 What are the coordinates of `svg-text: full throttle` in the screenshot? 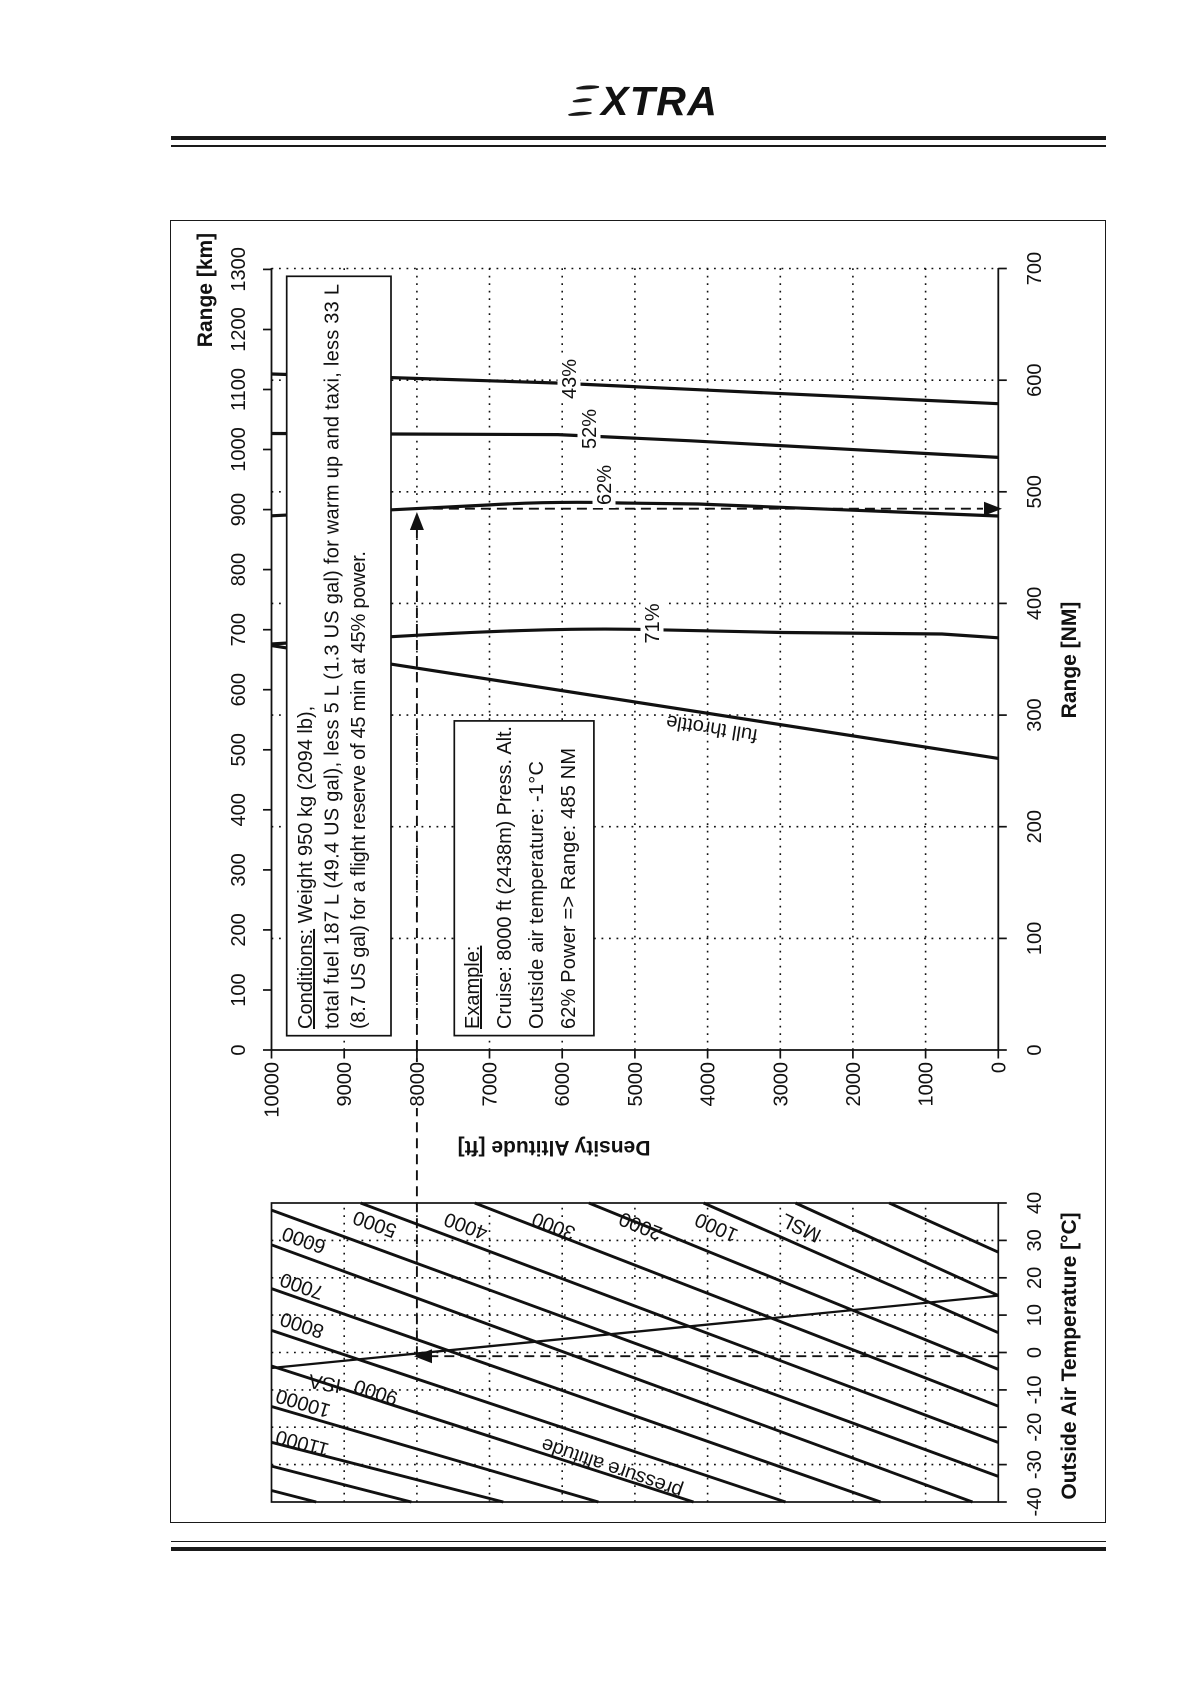 It's located at (711, 729).